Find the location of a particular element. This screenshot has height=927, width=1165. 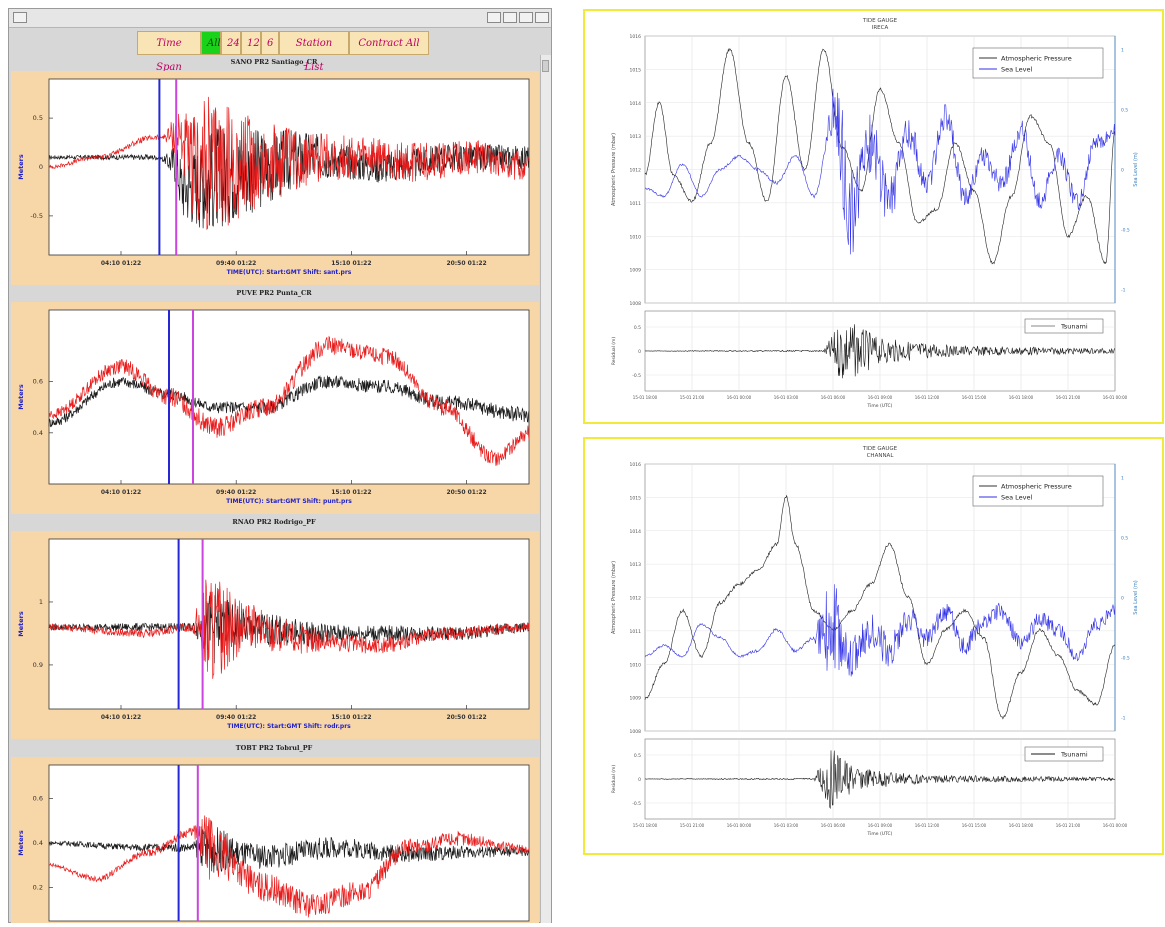

vertical-scrollbar is located at coordinates (545, 489).